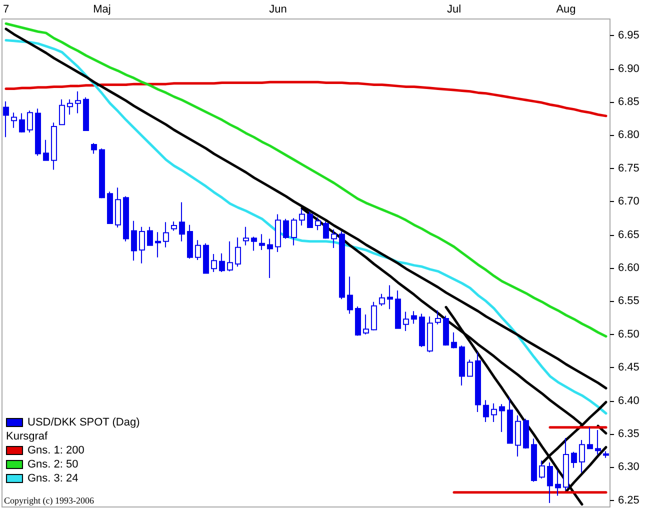  Describe the element at coordinates (84, 422) in the screenshot. I see `legend-label: USD/DKK SPOT (Dag)` at that location.